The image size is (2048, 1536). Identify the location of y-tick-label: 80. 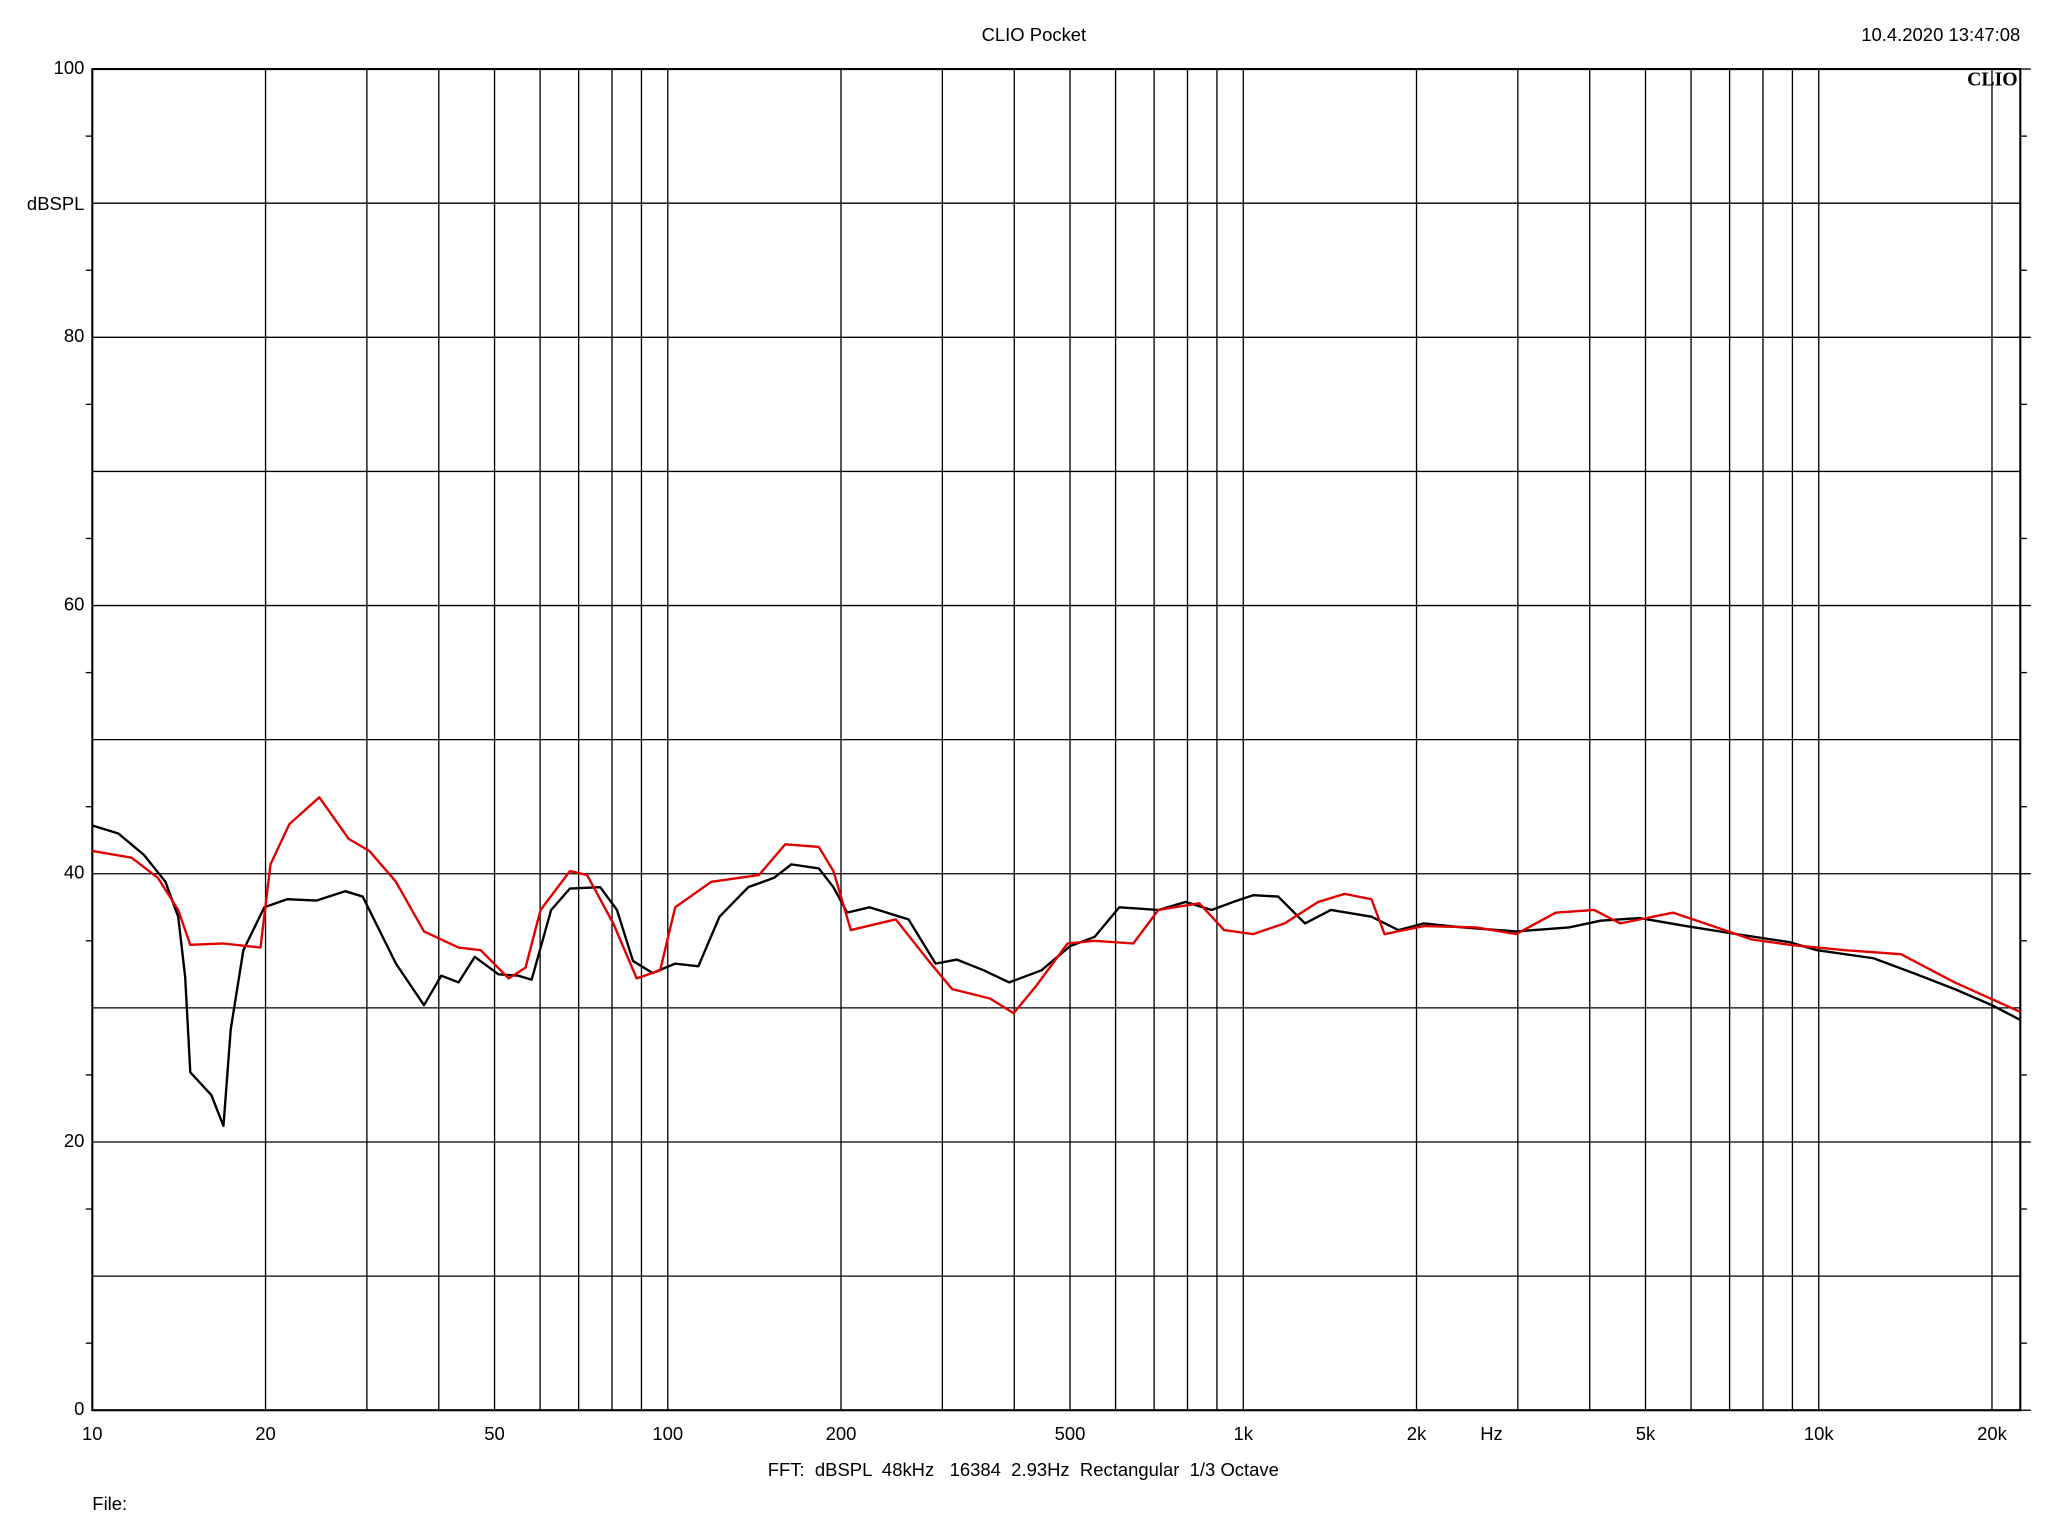
(74, 335).